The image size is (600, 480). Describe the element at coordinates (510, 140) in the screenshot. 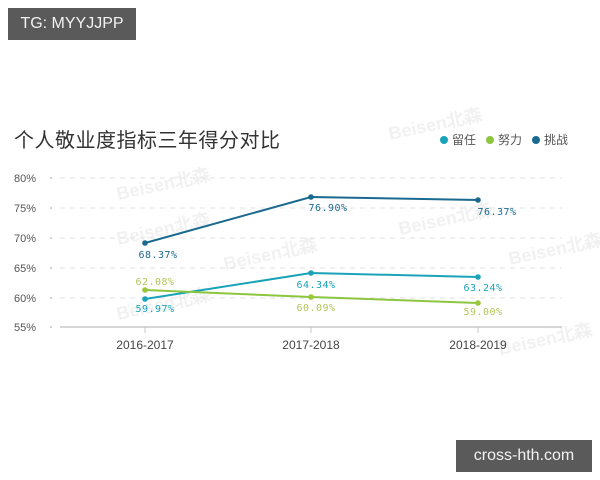

I see `legend-label: 努力` at that location.